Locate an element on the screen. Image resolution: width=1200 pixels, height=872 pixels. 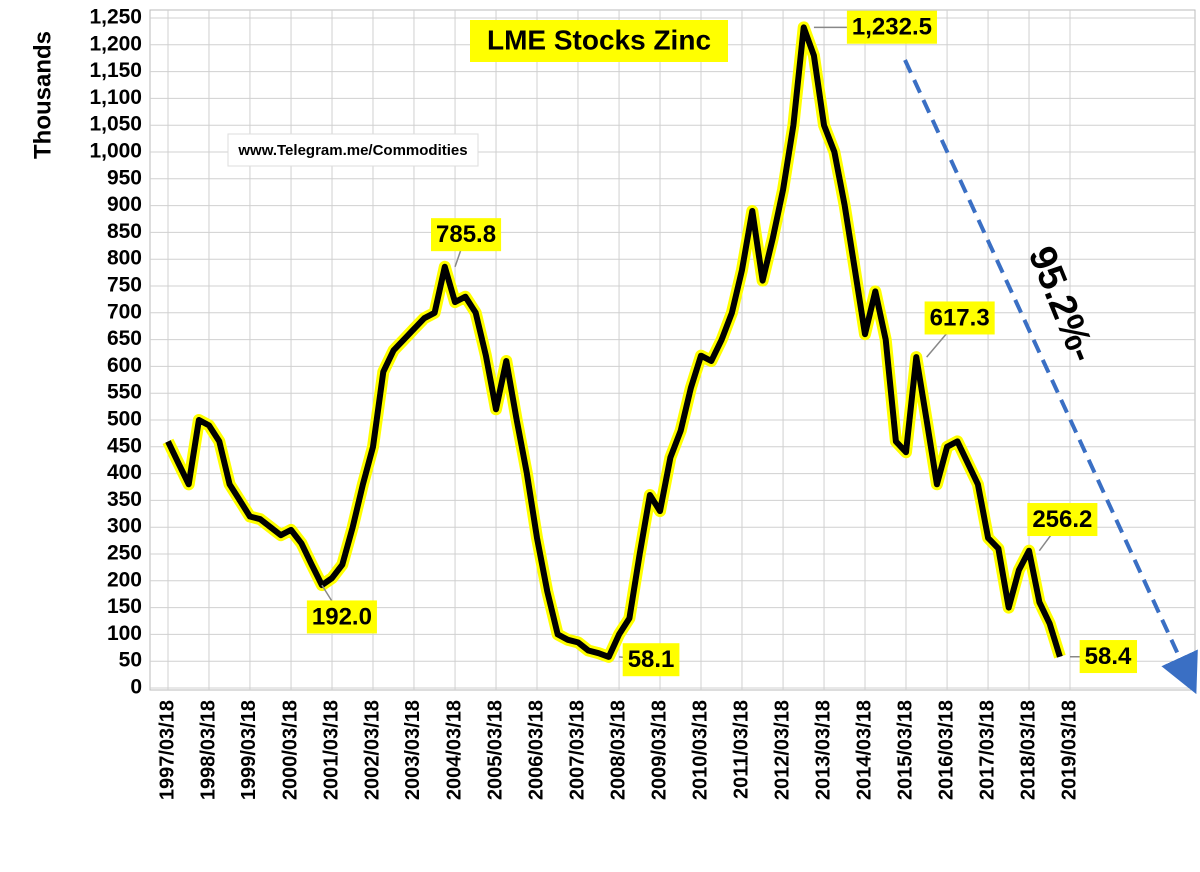
y-tick-label: 1,050 is located at coordinates (115, 124).